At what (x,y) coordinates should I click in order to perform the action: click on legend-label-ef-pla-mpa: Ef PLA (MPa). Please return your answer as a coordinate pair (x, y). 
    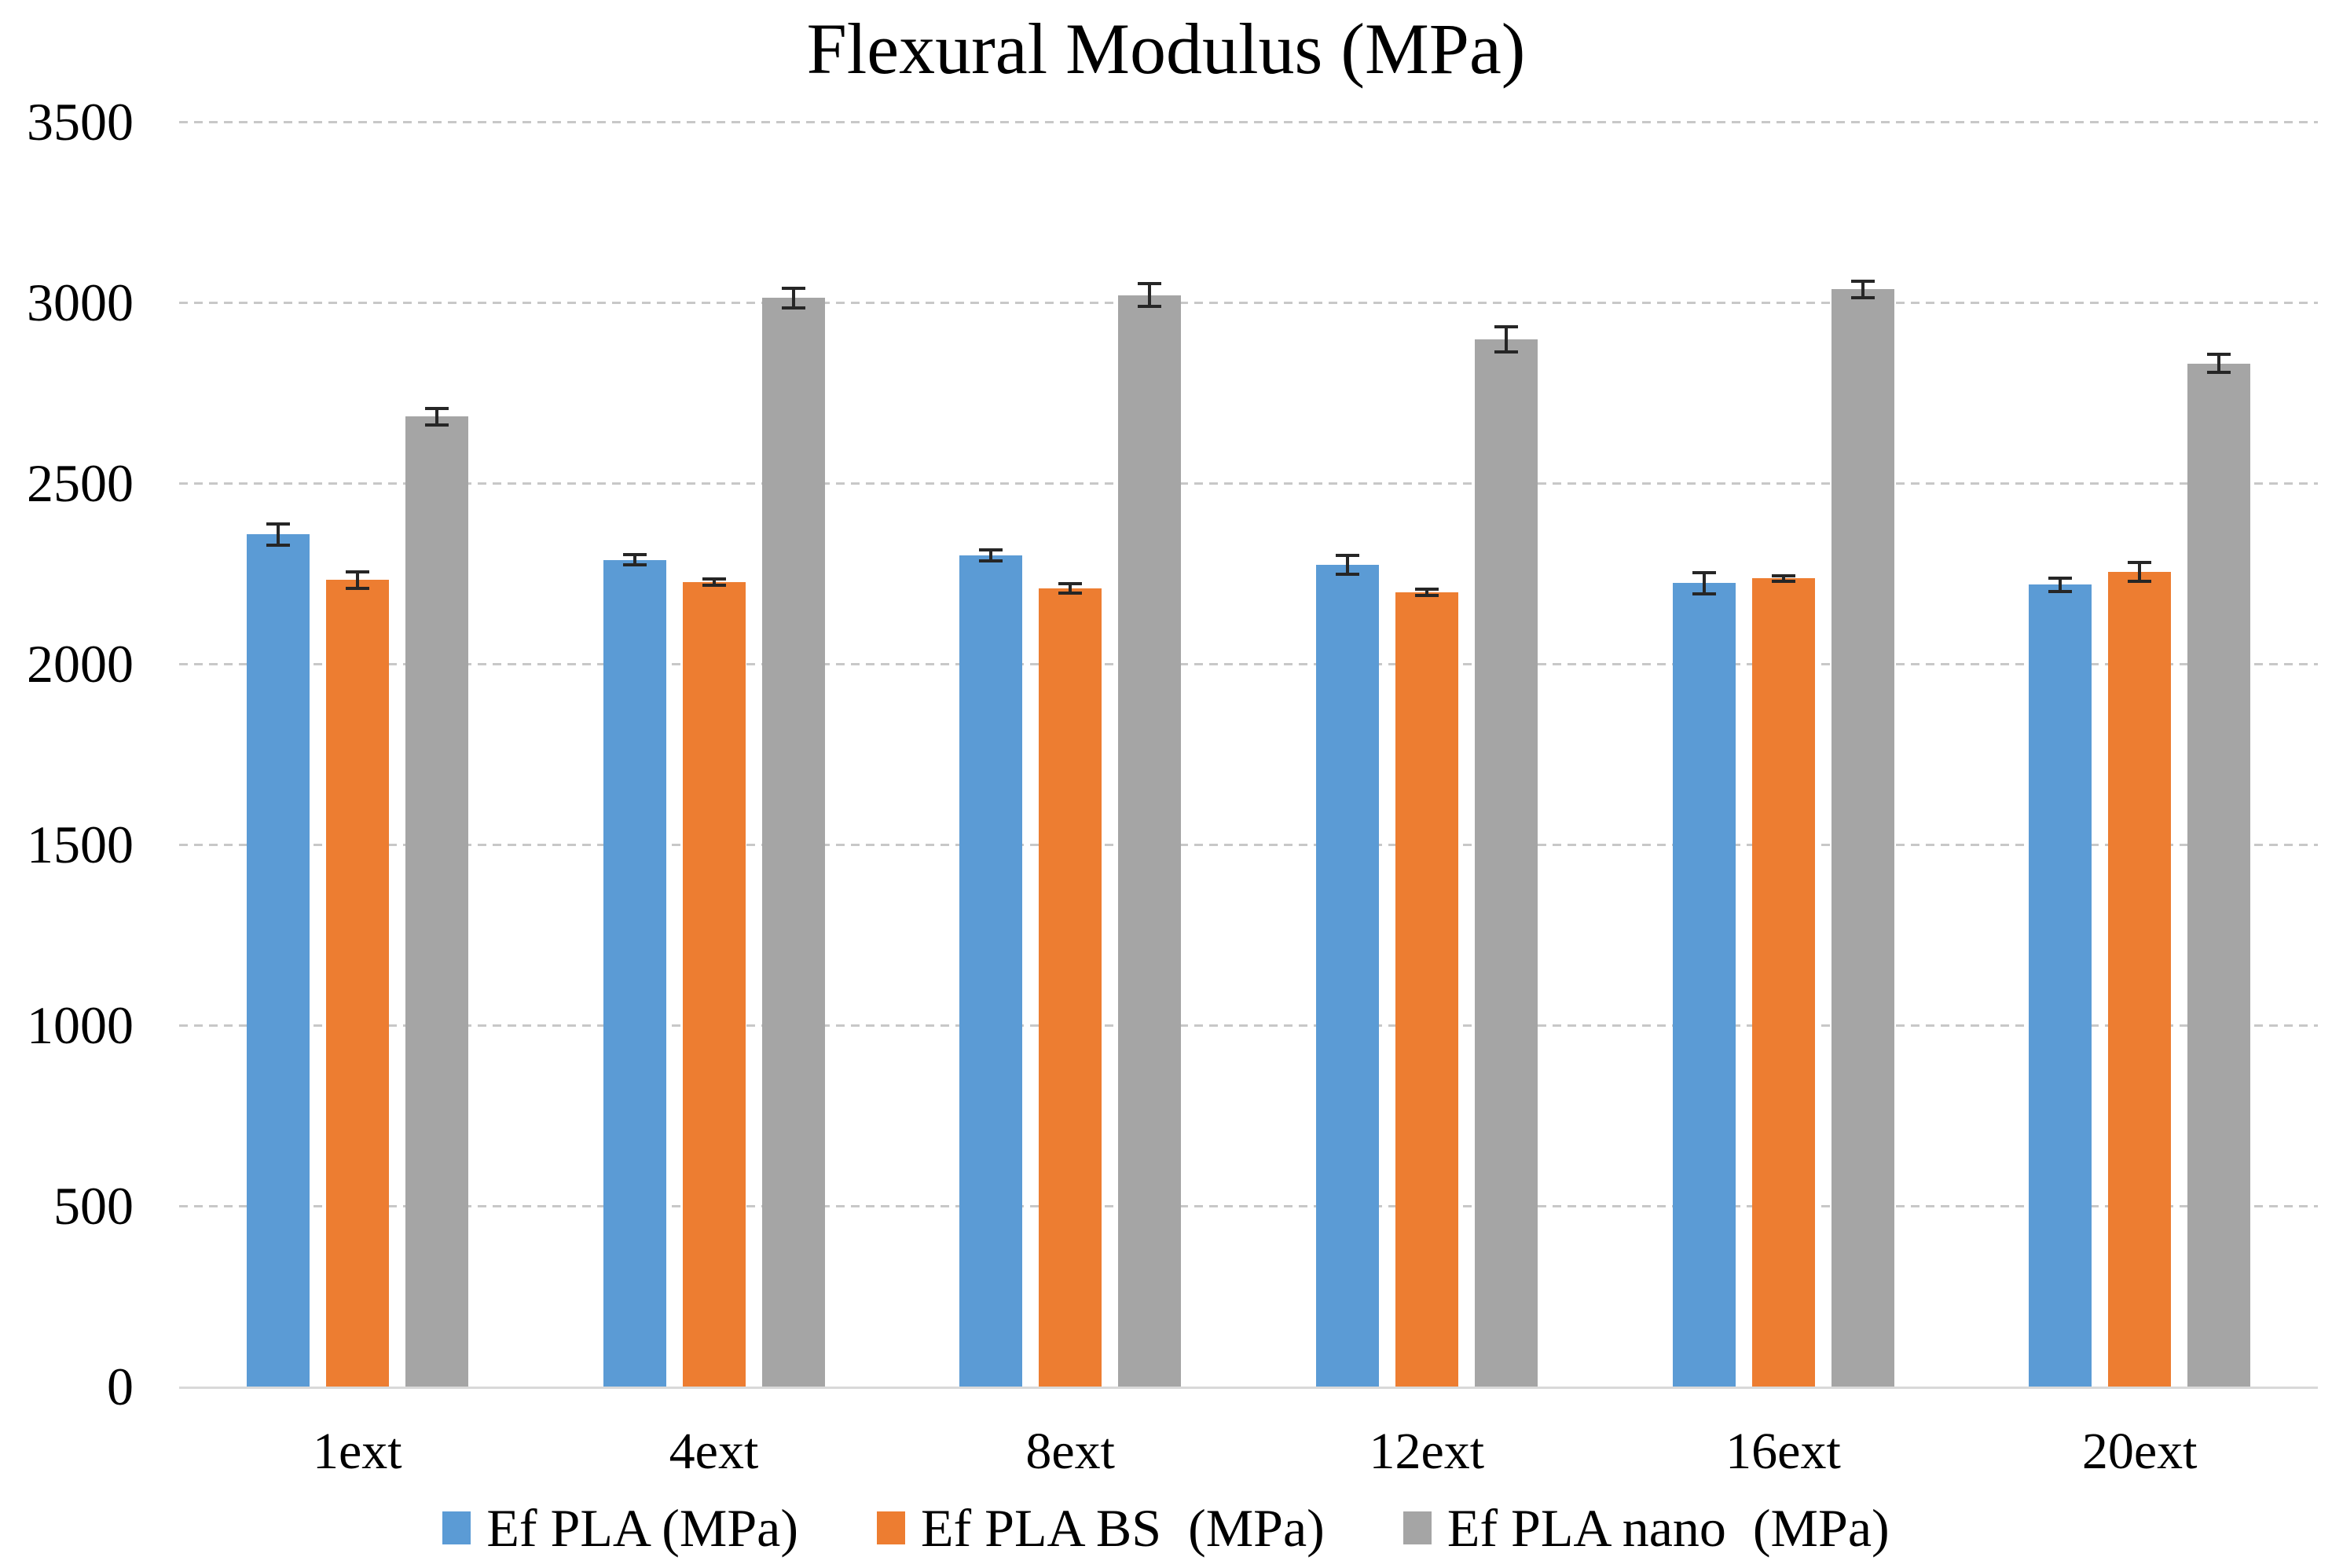
    Looking at the image, I should click on (642, 1528).